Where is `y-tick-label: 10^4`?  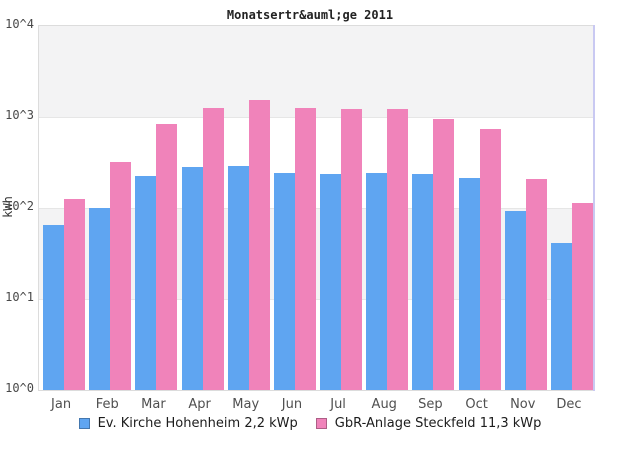
y-tick-label: 10^4 is located at coordinates (19, 24).